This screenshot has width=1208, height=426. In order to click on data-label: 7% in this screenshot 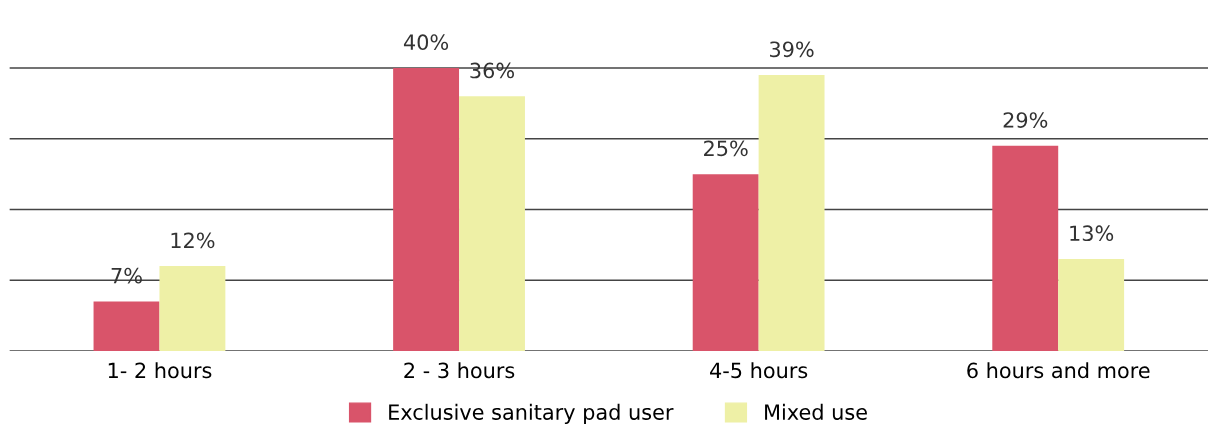, I will do `click(126, 275)`.